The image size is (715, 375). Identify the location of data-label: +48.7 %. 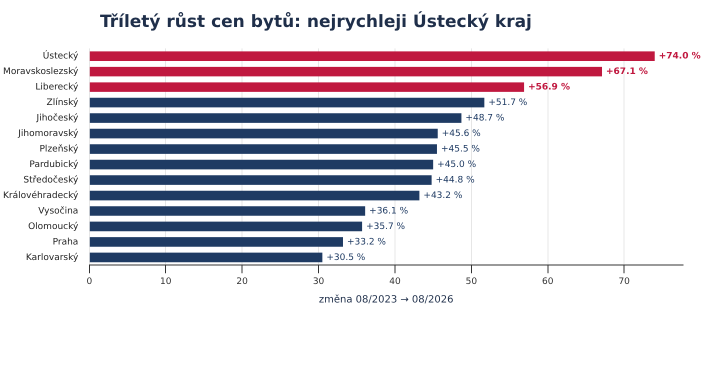
(485, 118).